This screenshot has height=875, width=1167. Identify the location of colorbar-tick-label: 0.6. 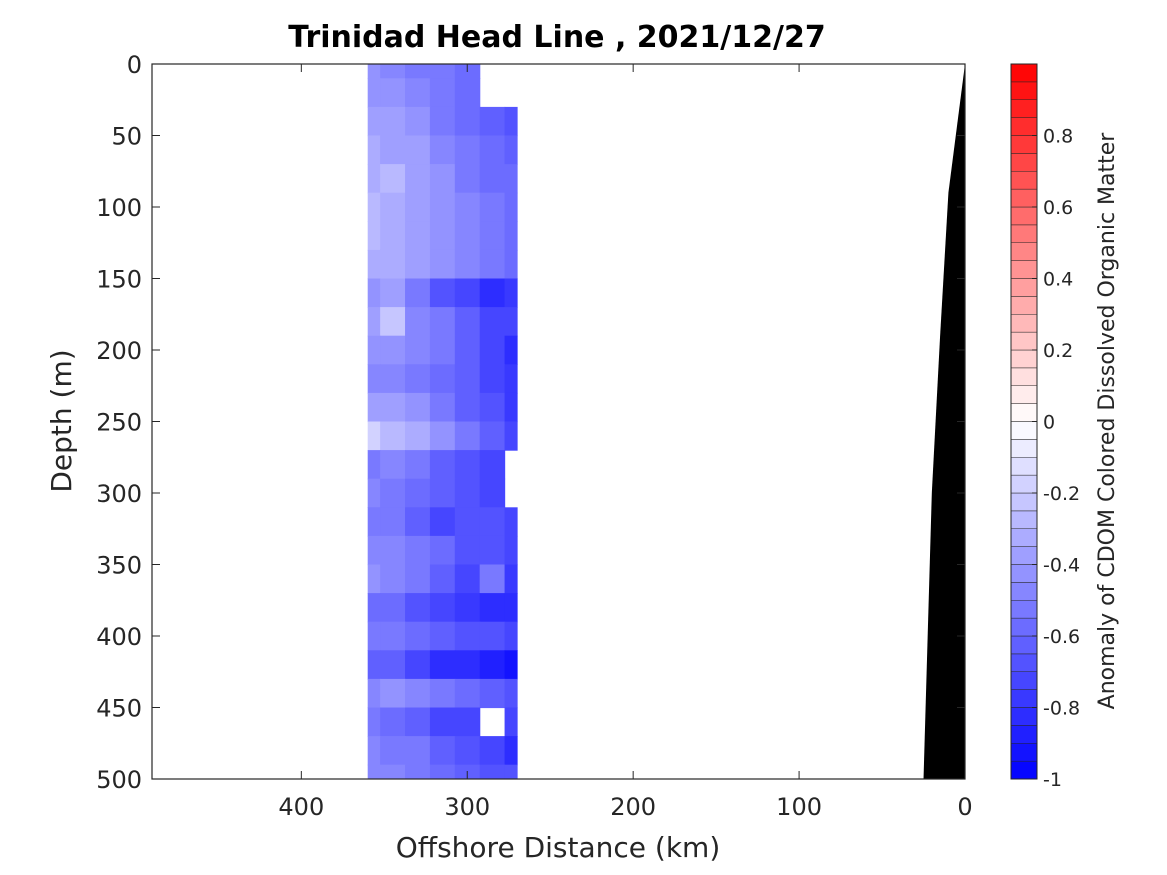
(1058, 208).